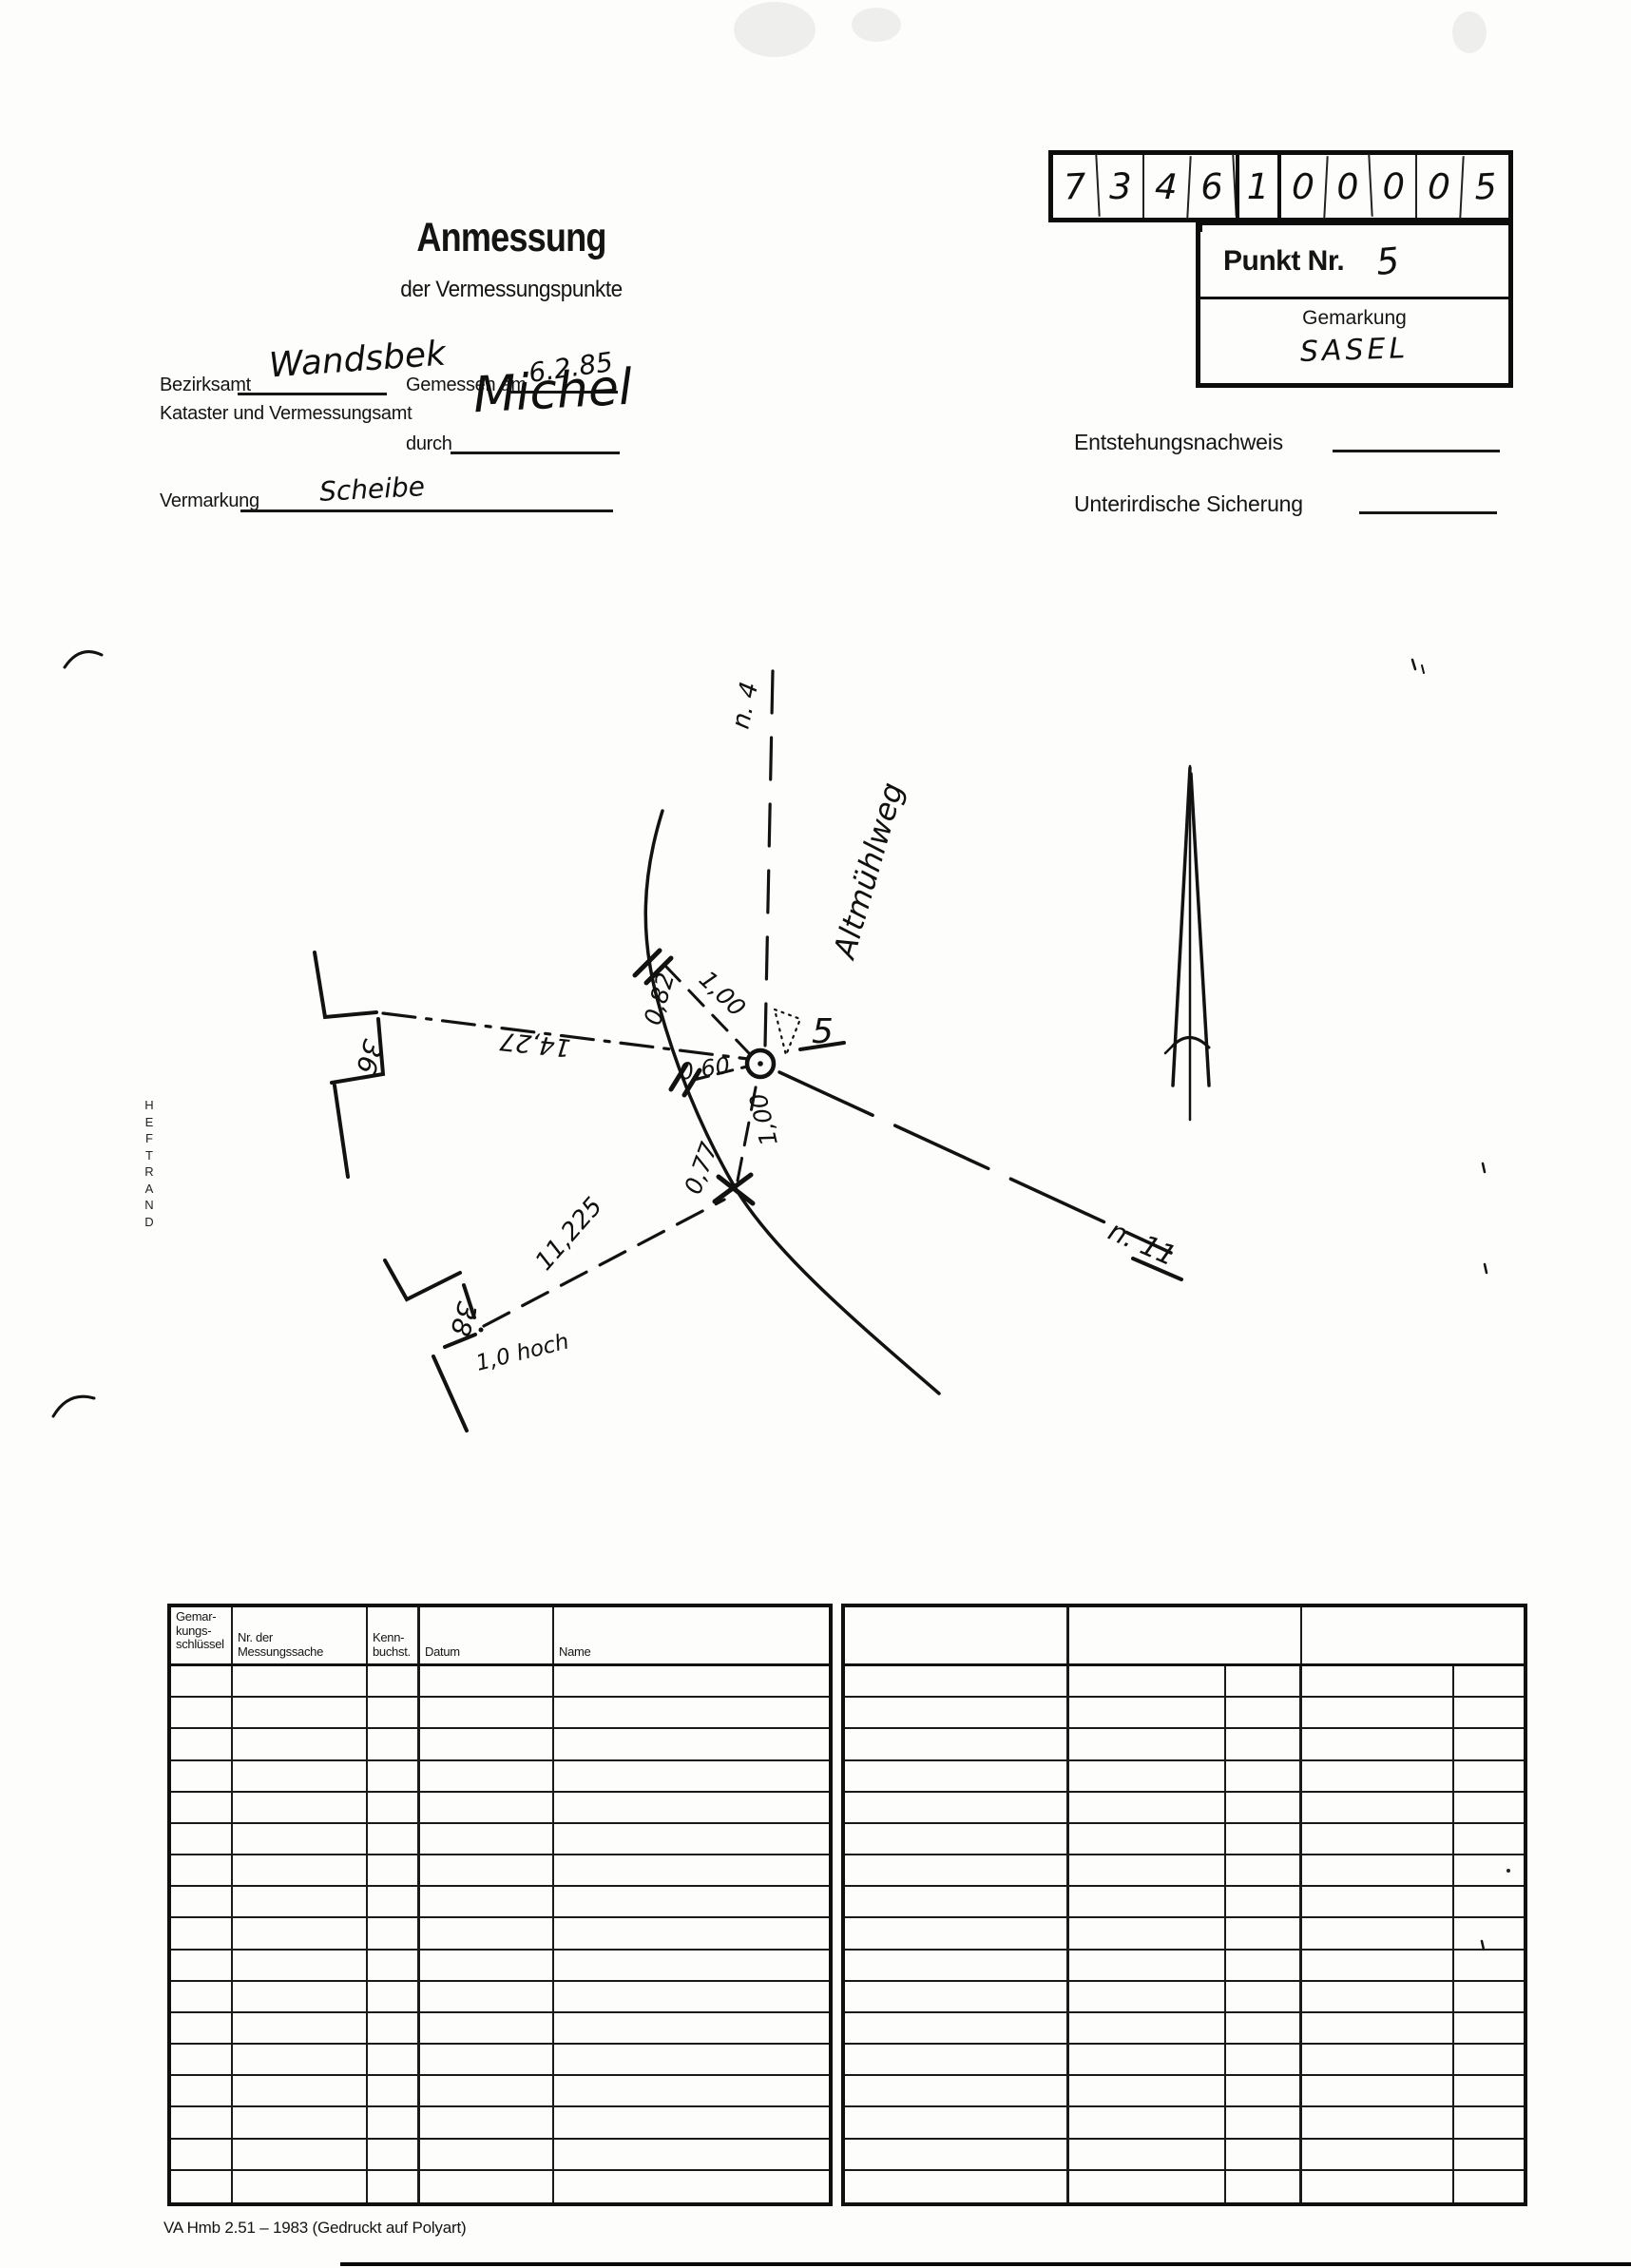 Image resolution: width=1631 pixels, height=2268 pixels. I want to click on label-to-point4: n. 4, so click(746, 706).